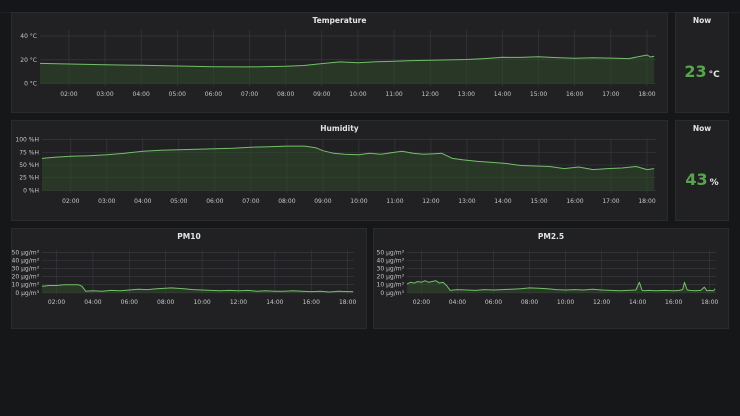 The height and width of the screenshot is (416, 740). I want to click on humidity-now-unit: %, so click(714, 183).